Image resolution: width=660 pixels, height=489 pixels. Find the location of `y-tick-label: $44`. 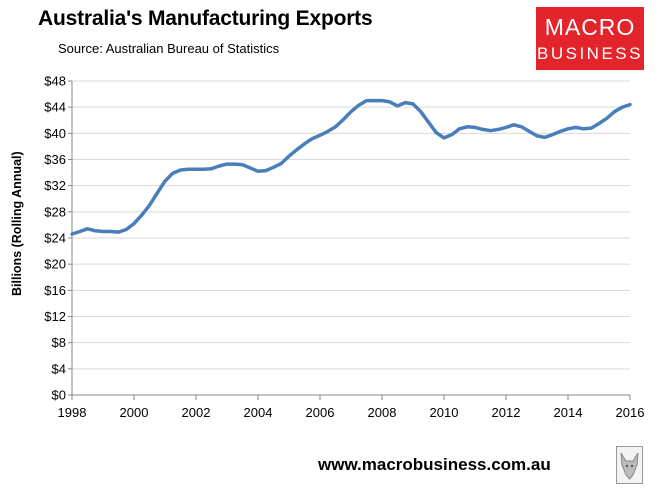

y-tick-label: $44 is located at coordinates (55, 107).